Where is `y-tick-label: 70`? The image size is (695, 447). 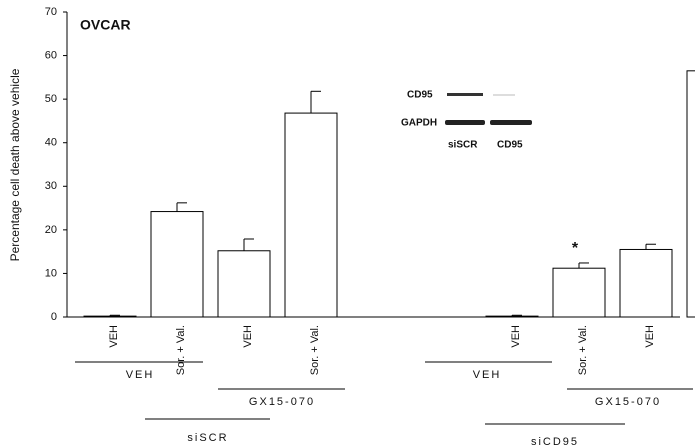 y-tick-label: 70 is located at coordinates (51, 12).